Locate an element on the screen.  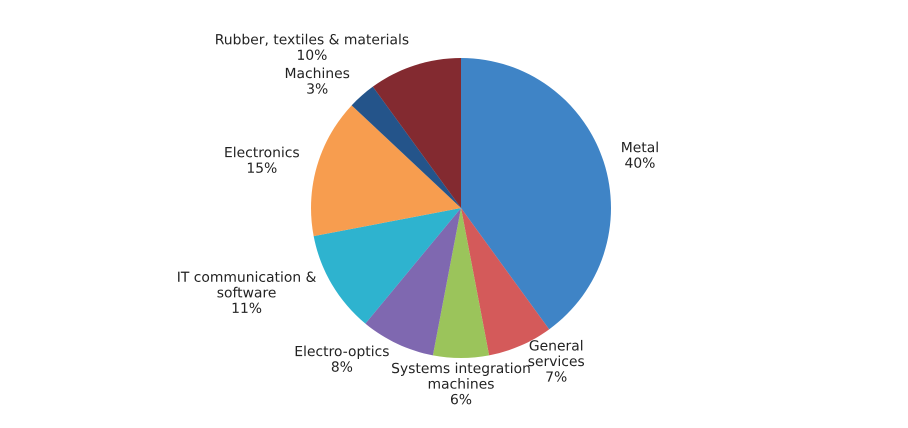
data-label: 6% is located at coordinates (461, 399).